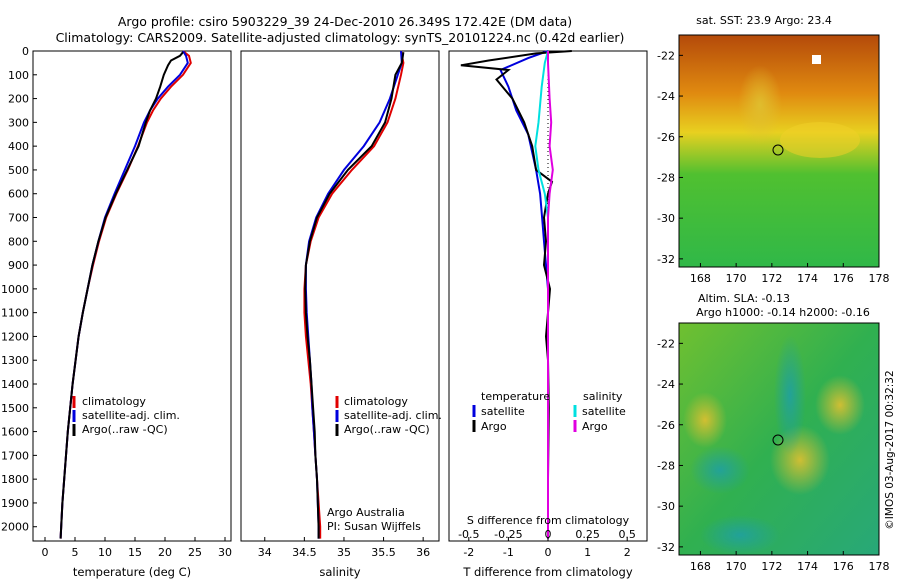  I want to click on top-x-tick-label: -0.25, so click(508, 534).